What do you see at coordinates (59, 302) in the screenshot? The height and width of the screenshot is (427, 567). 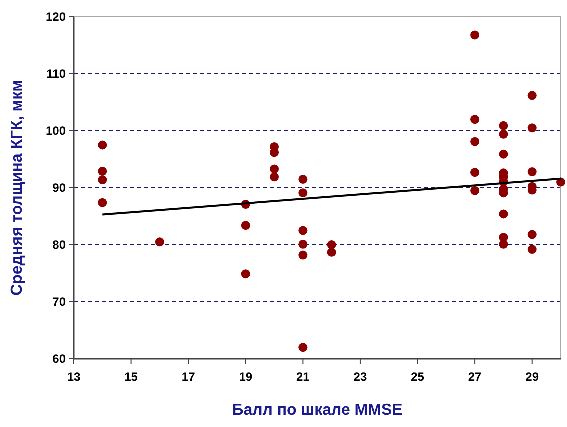 I see `y-tick-label: 70` at bounding box center [59, 302].